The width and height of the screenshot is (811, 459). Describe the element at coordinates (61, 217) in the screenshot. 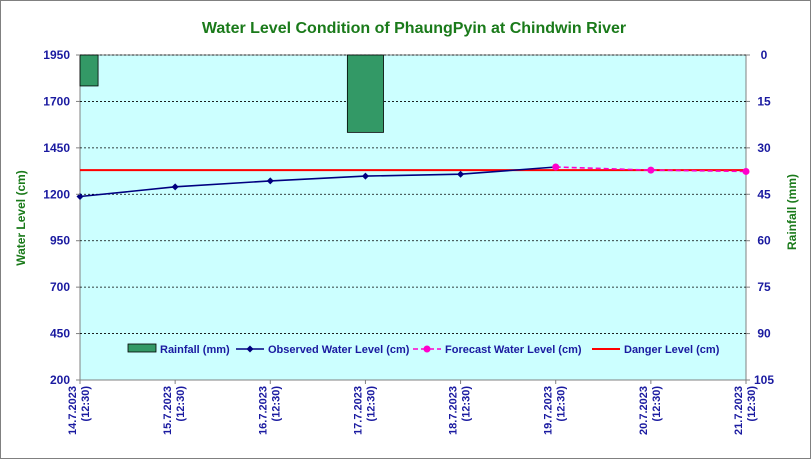

I see `left-axis-ticks: 200 450 700 950 1200 1450 1700 1950` at that location.